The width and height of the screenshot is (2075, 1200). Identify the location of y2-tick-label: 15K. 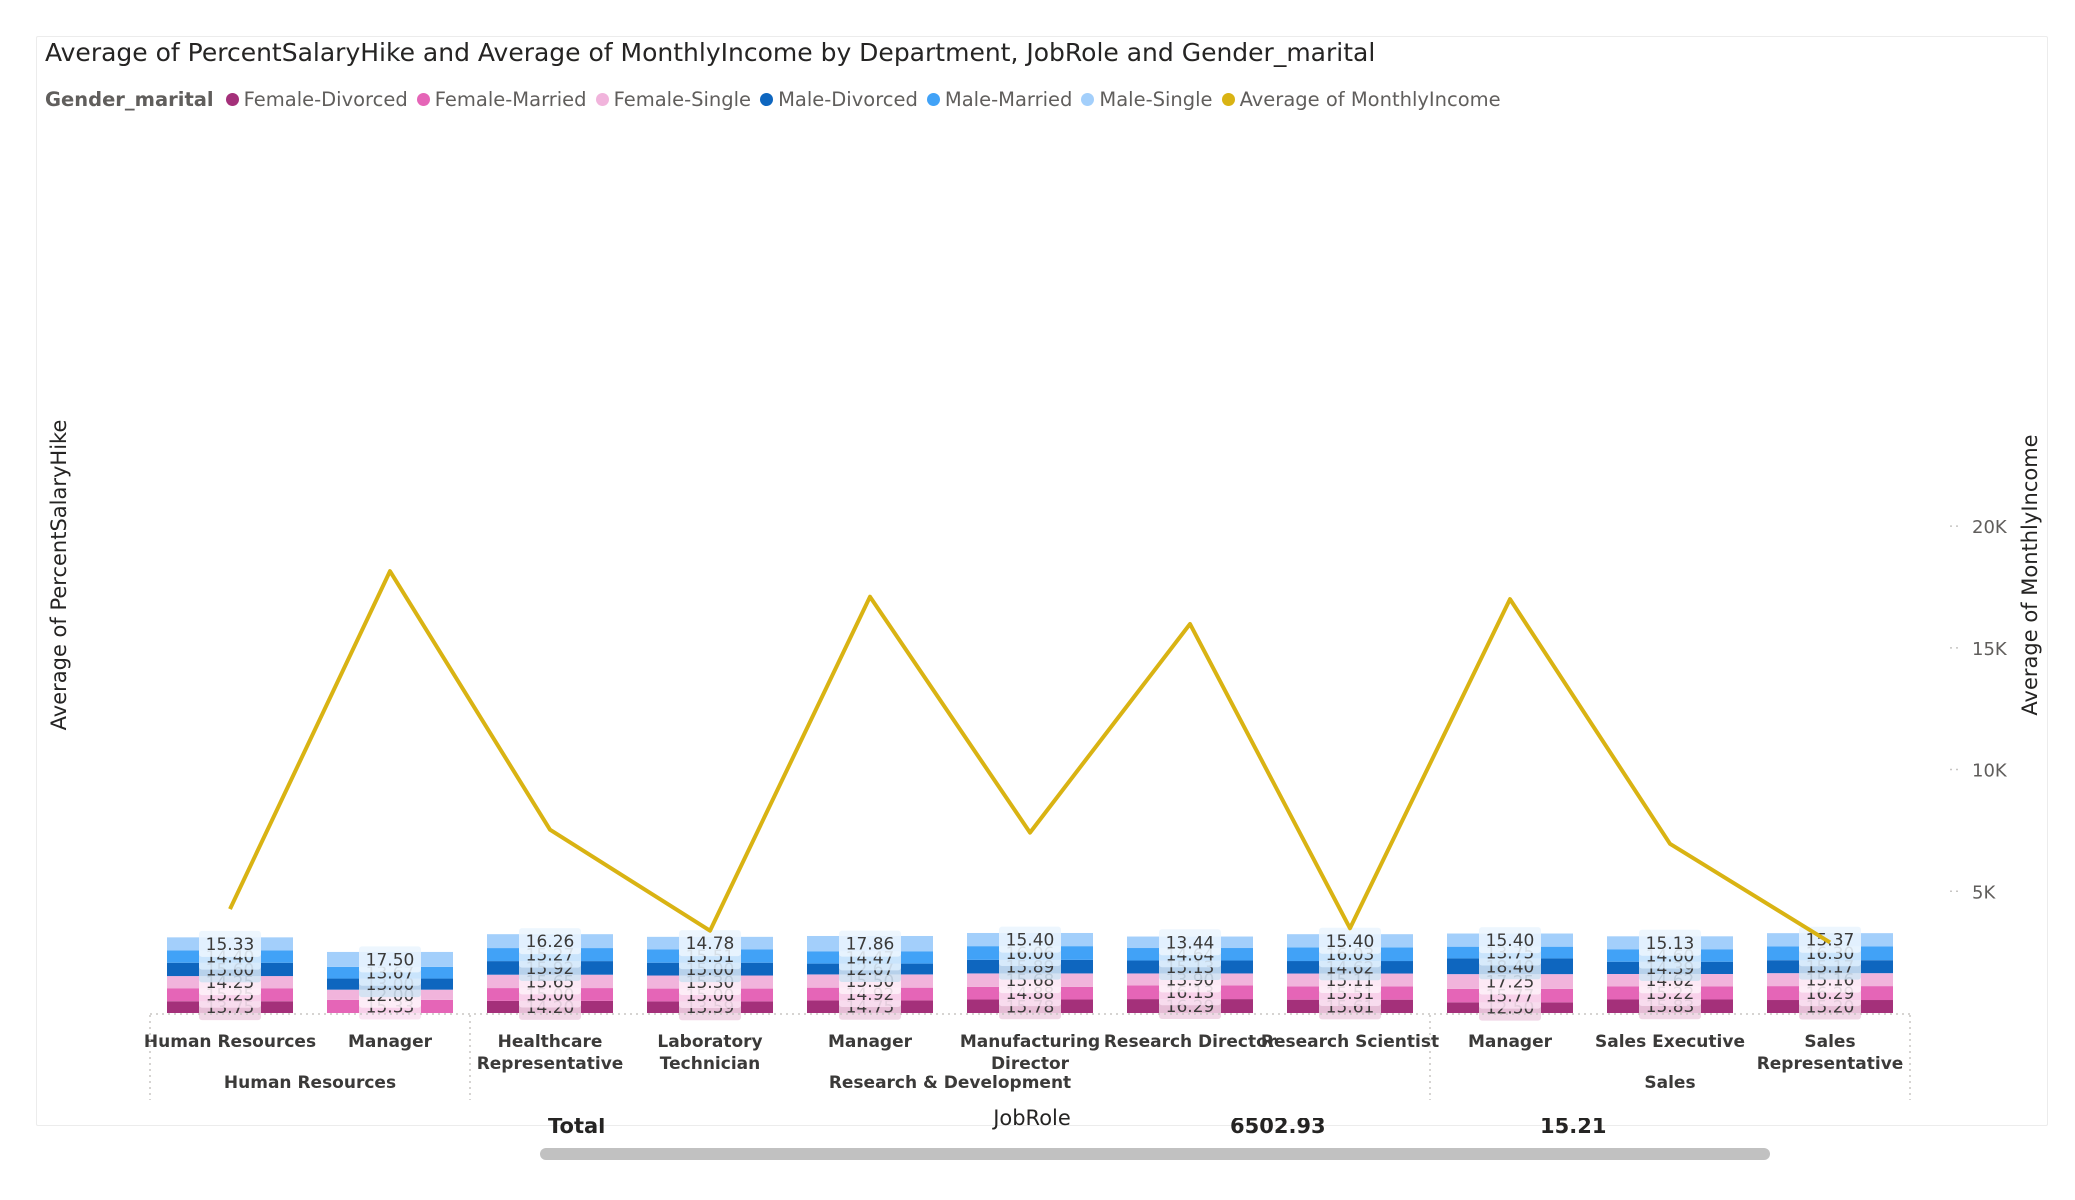
(1990, 649).